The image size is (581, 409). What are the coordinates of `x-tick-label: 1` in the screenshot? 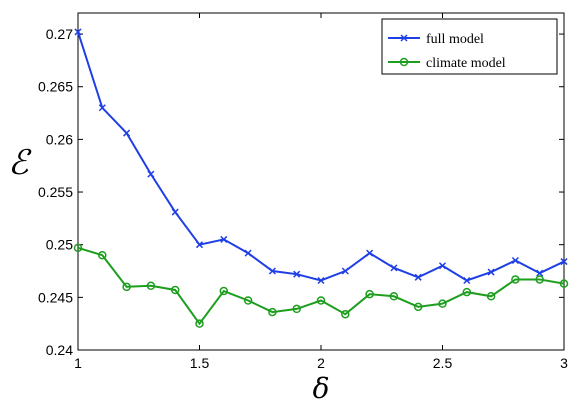 It's located at (78, 363).